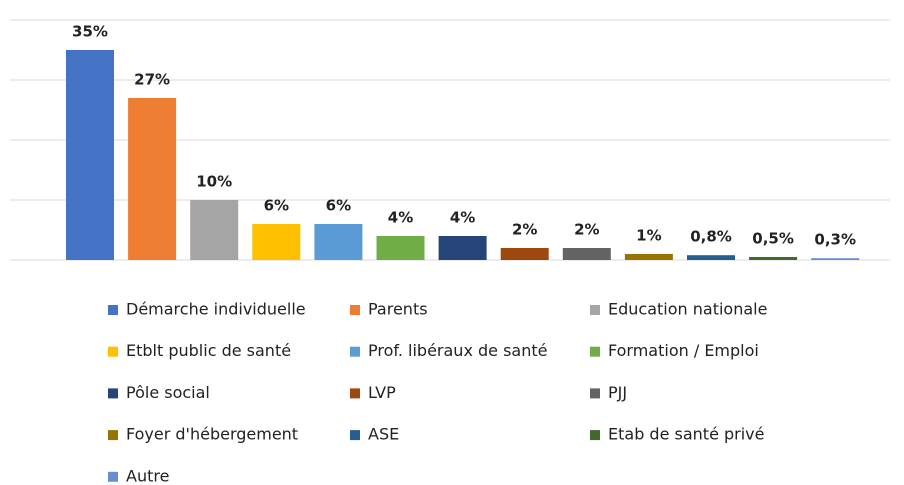 The image size is (904, 485). Describe the element at coordinates (147, 475) in the screenshot. I see `legend-label: Autre` at that location.